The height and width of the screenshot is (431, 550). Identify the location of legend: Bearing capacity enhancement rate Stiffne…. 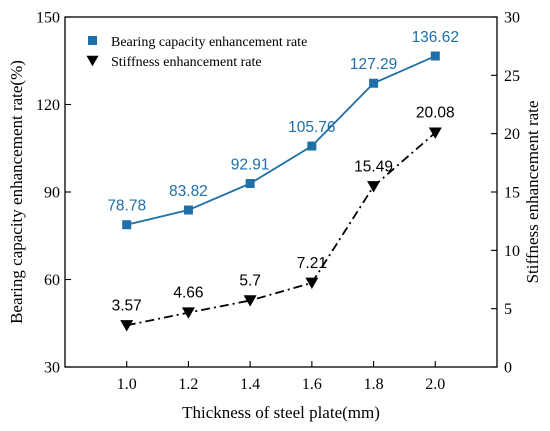
(196, 52).